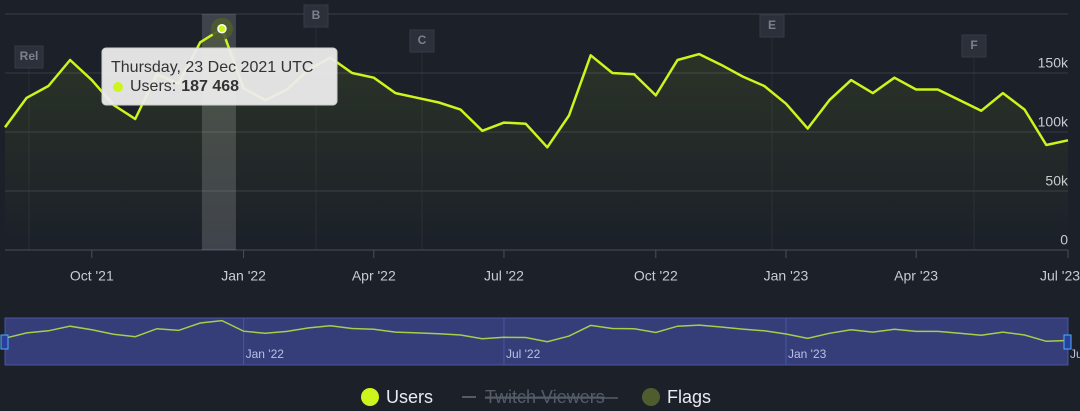 This screenshot has width=1080, height=411. I want to click on tooltip-number: 187 468, so click(210, 86).